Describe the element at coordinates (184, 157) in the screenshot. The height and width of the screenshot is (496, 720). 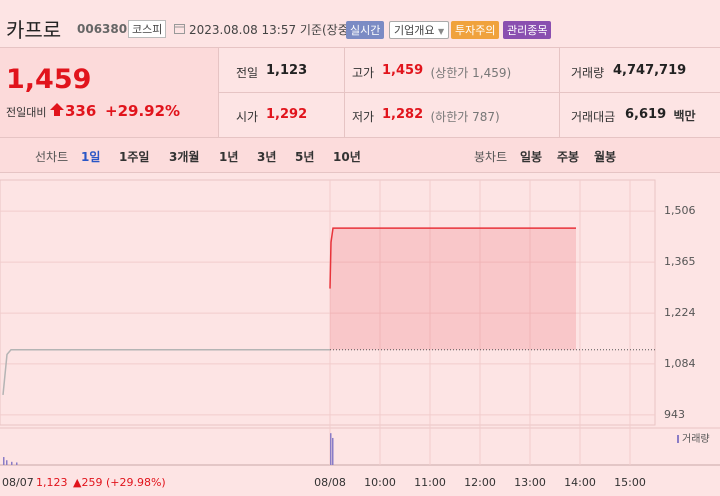
I see `tab: 3개월` at that location.